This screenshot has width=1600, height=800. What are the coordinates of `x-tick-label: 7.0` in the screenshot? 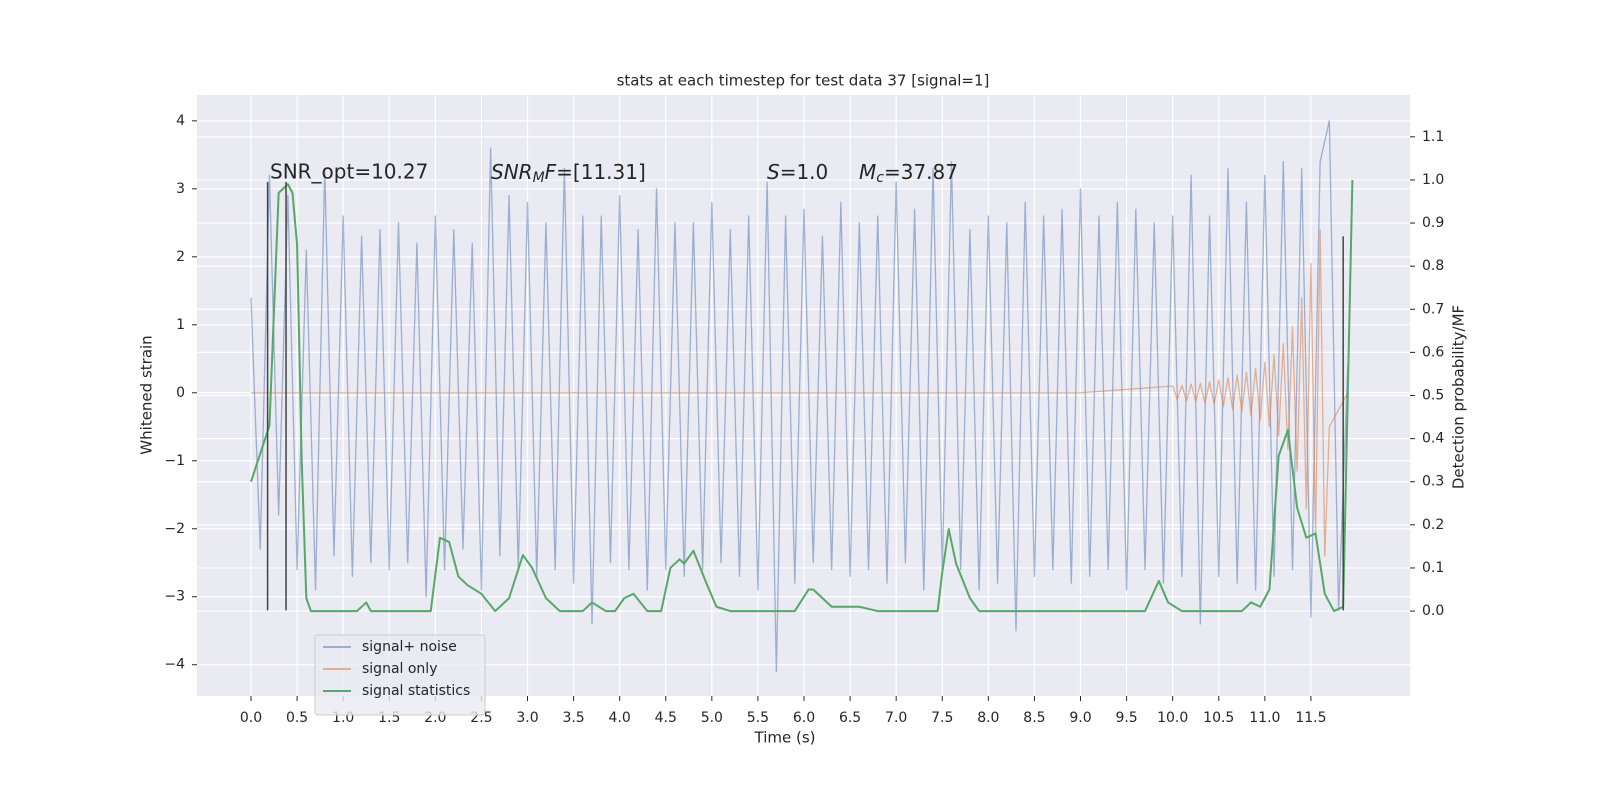 It's located at (896, 718).